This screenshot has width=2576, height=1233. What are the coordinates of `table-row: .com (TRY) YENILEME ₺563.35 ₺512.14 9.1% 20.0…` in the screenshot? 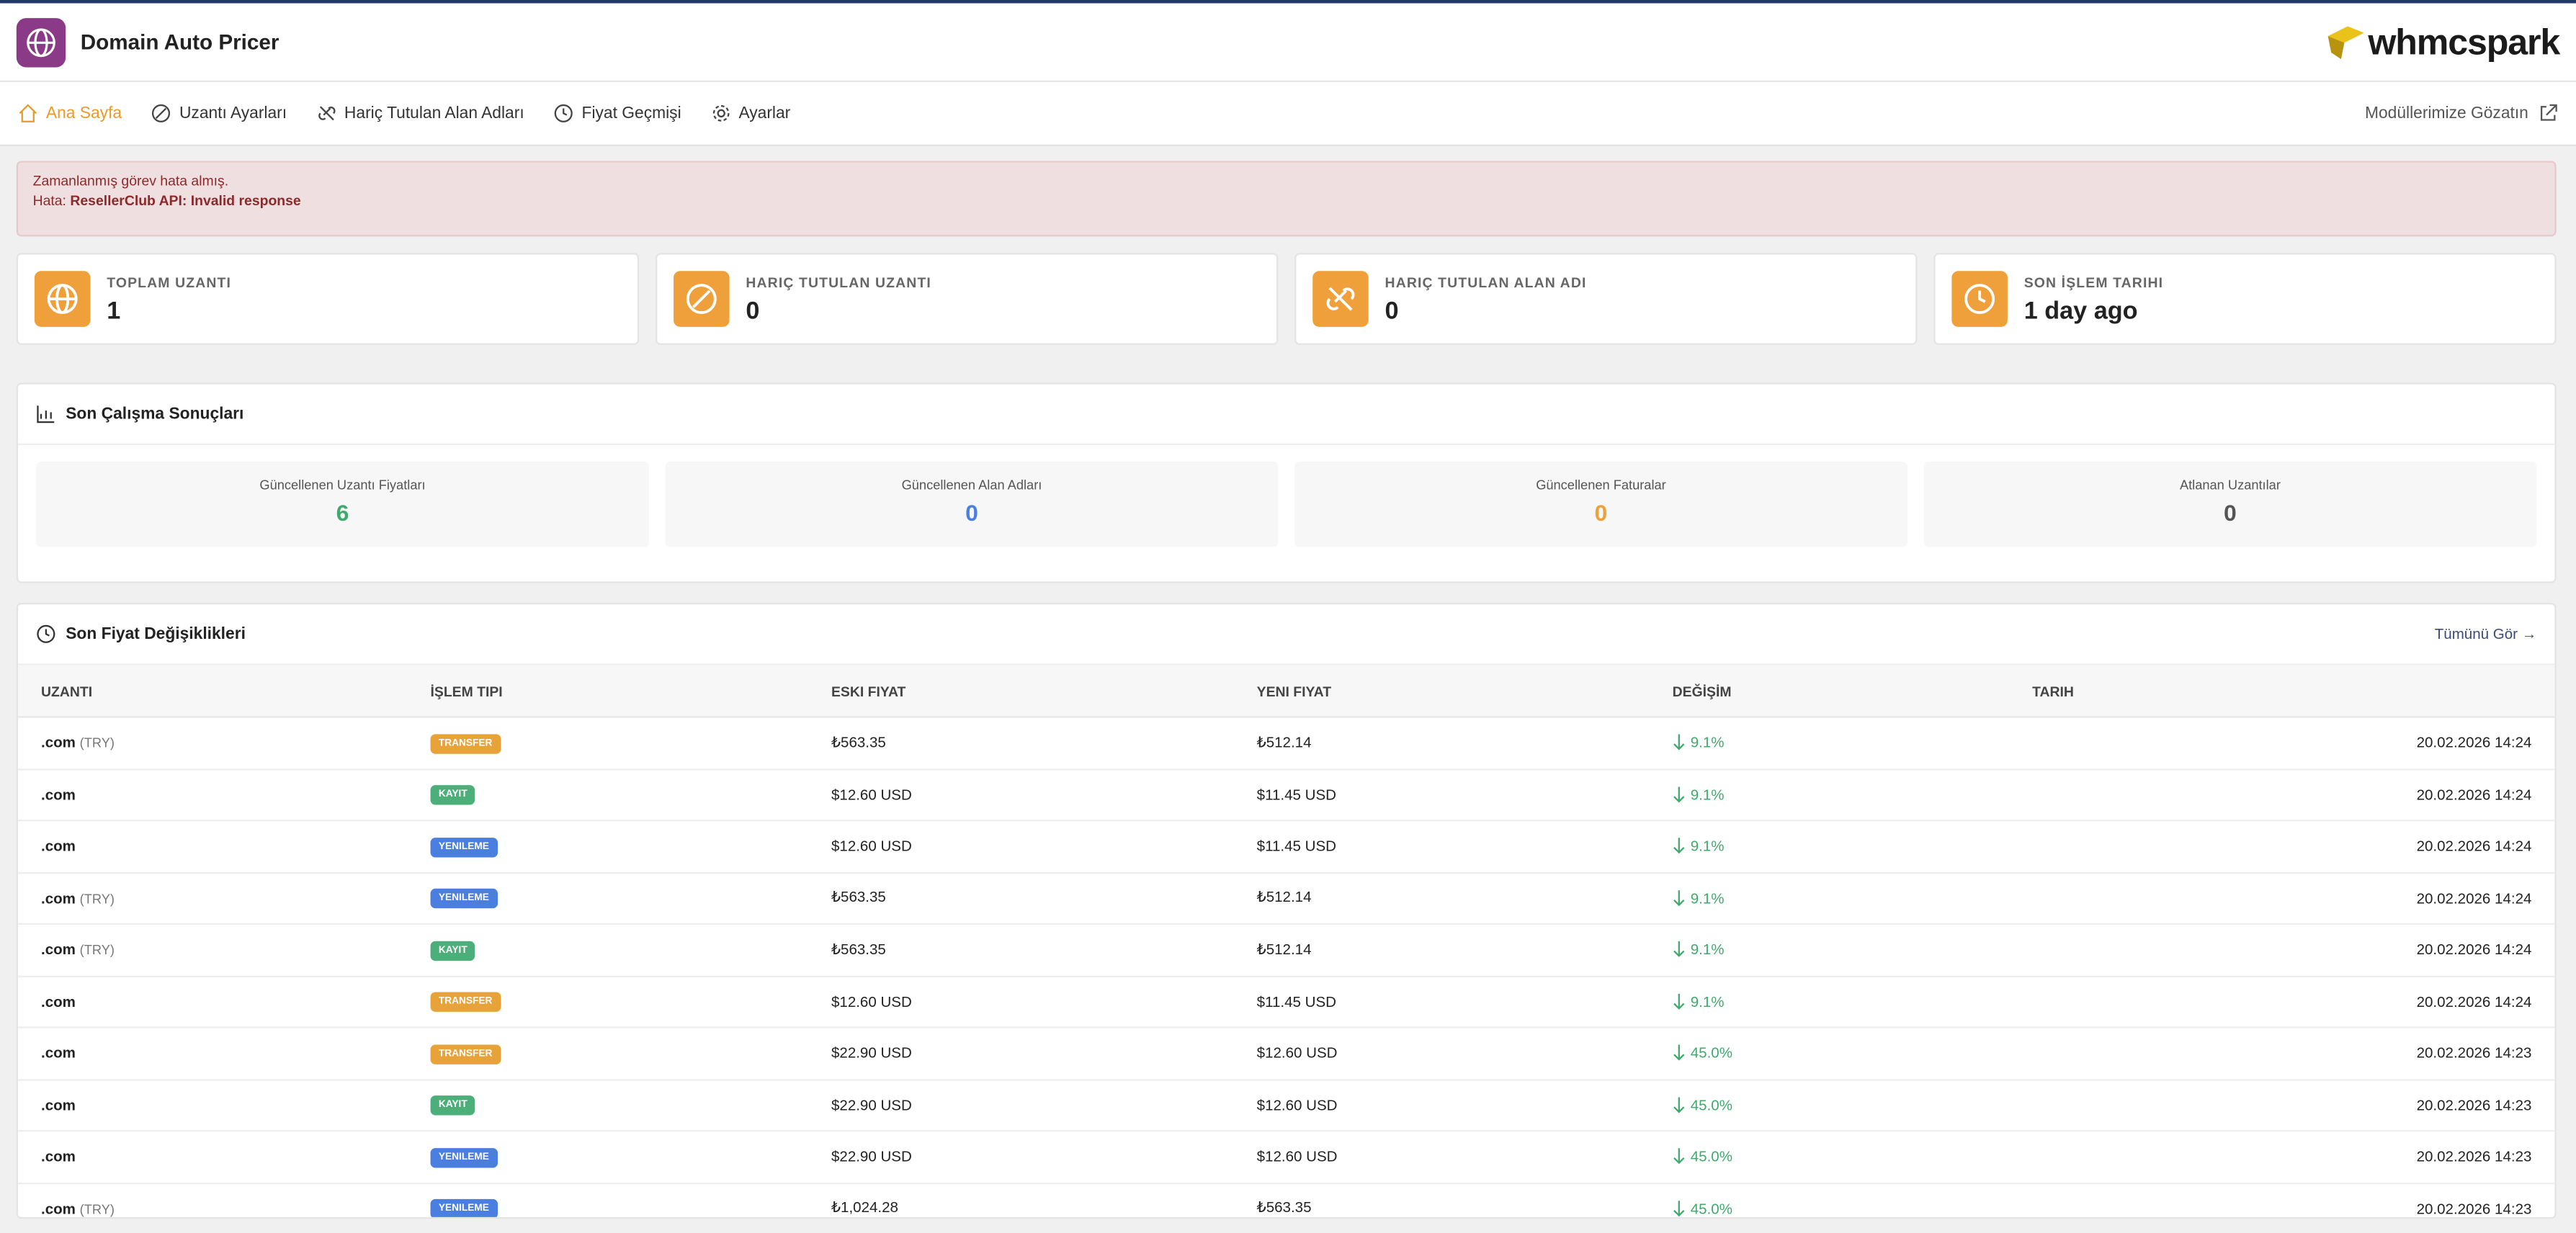 It's located at (1286, 899).